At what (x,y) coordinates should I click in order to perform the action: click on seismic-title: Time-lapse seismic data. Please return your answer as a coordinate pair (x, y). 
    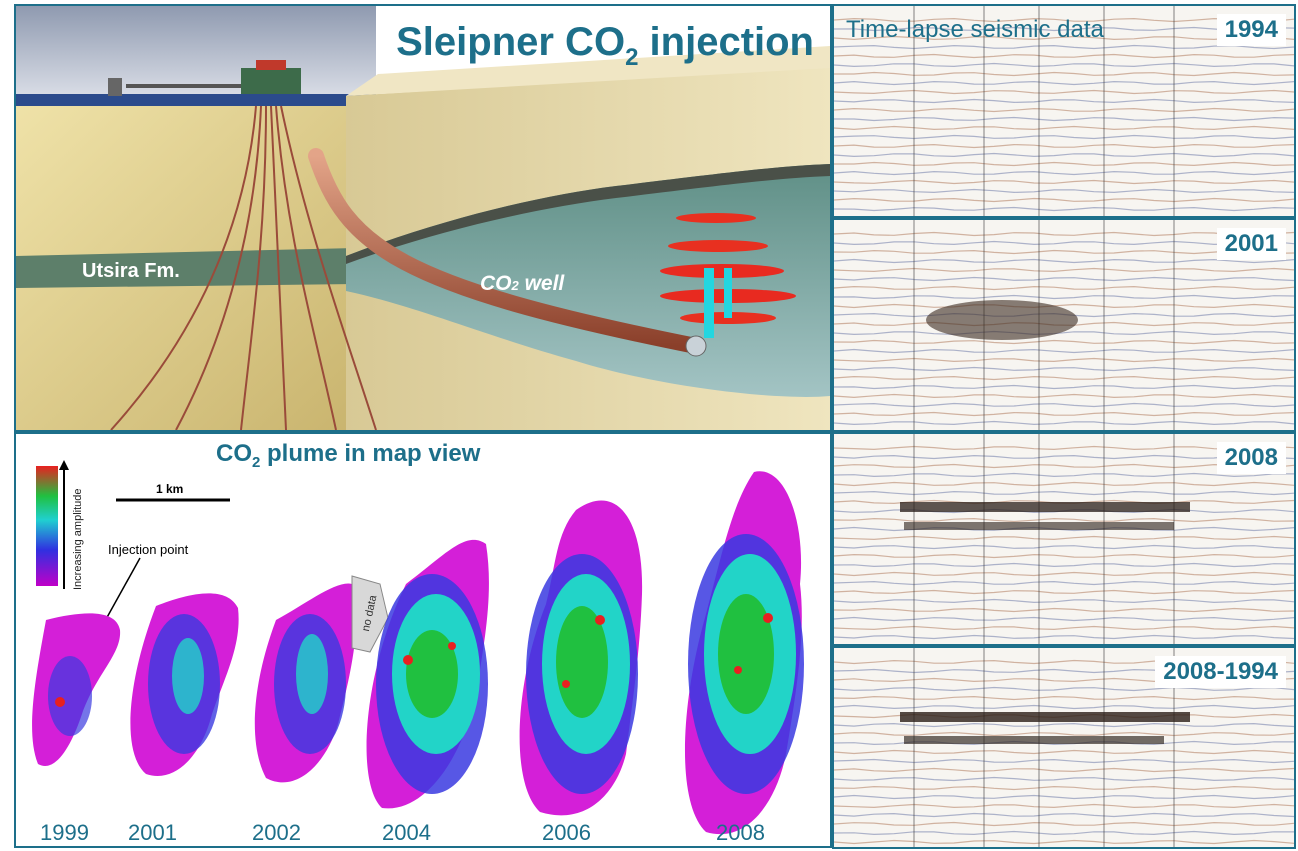
    Looking at the image, I should click on (975, 29).